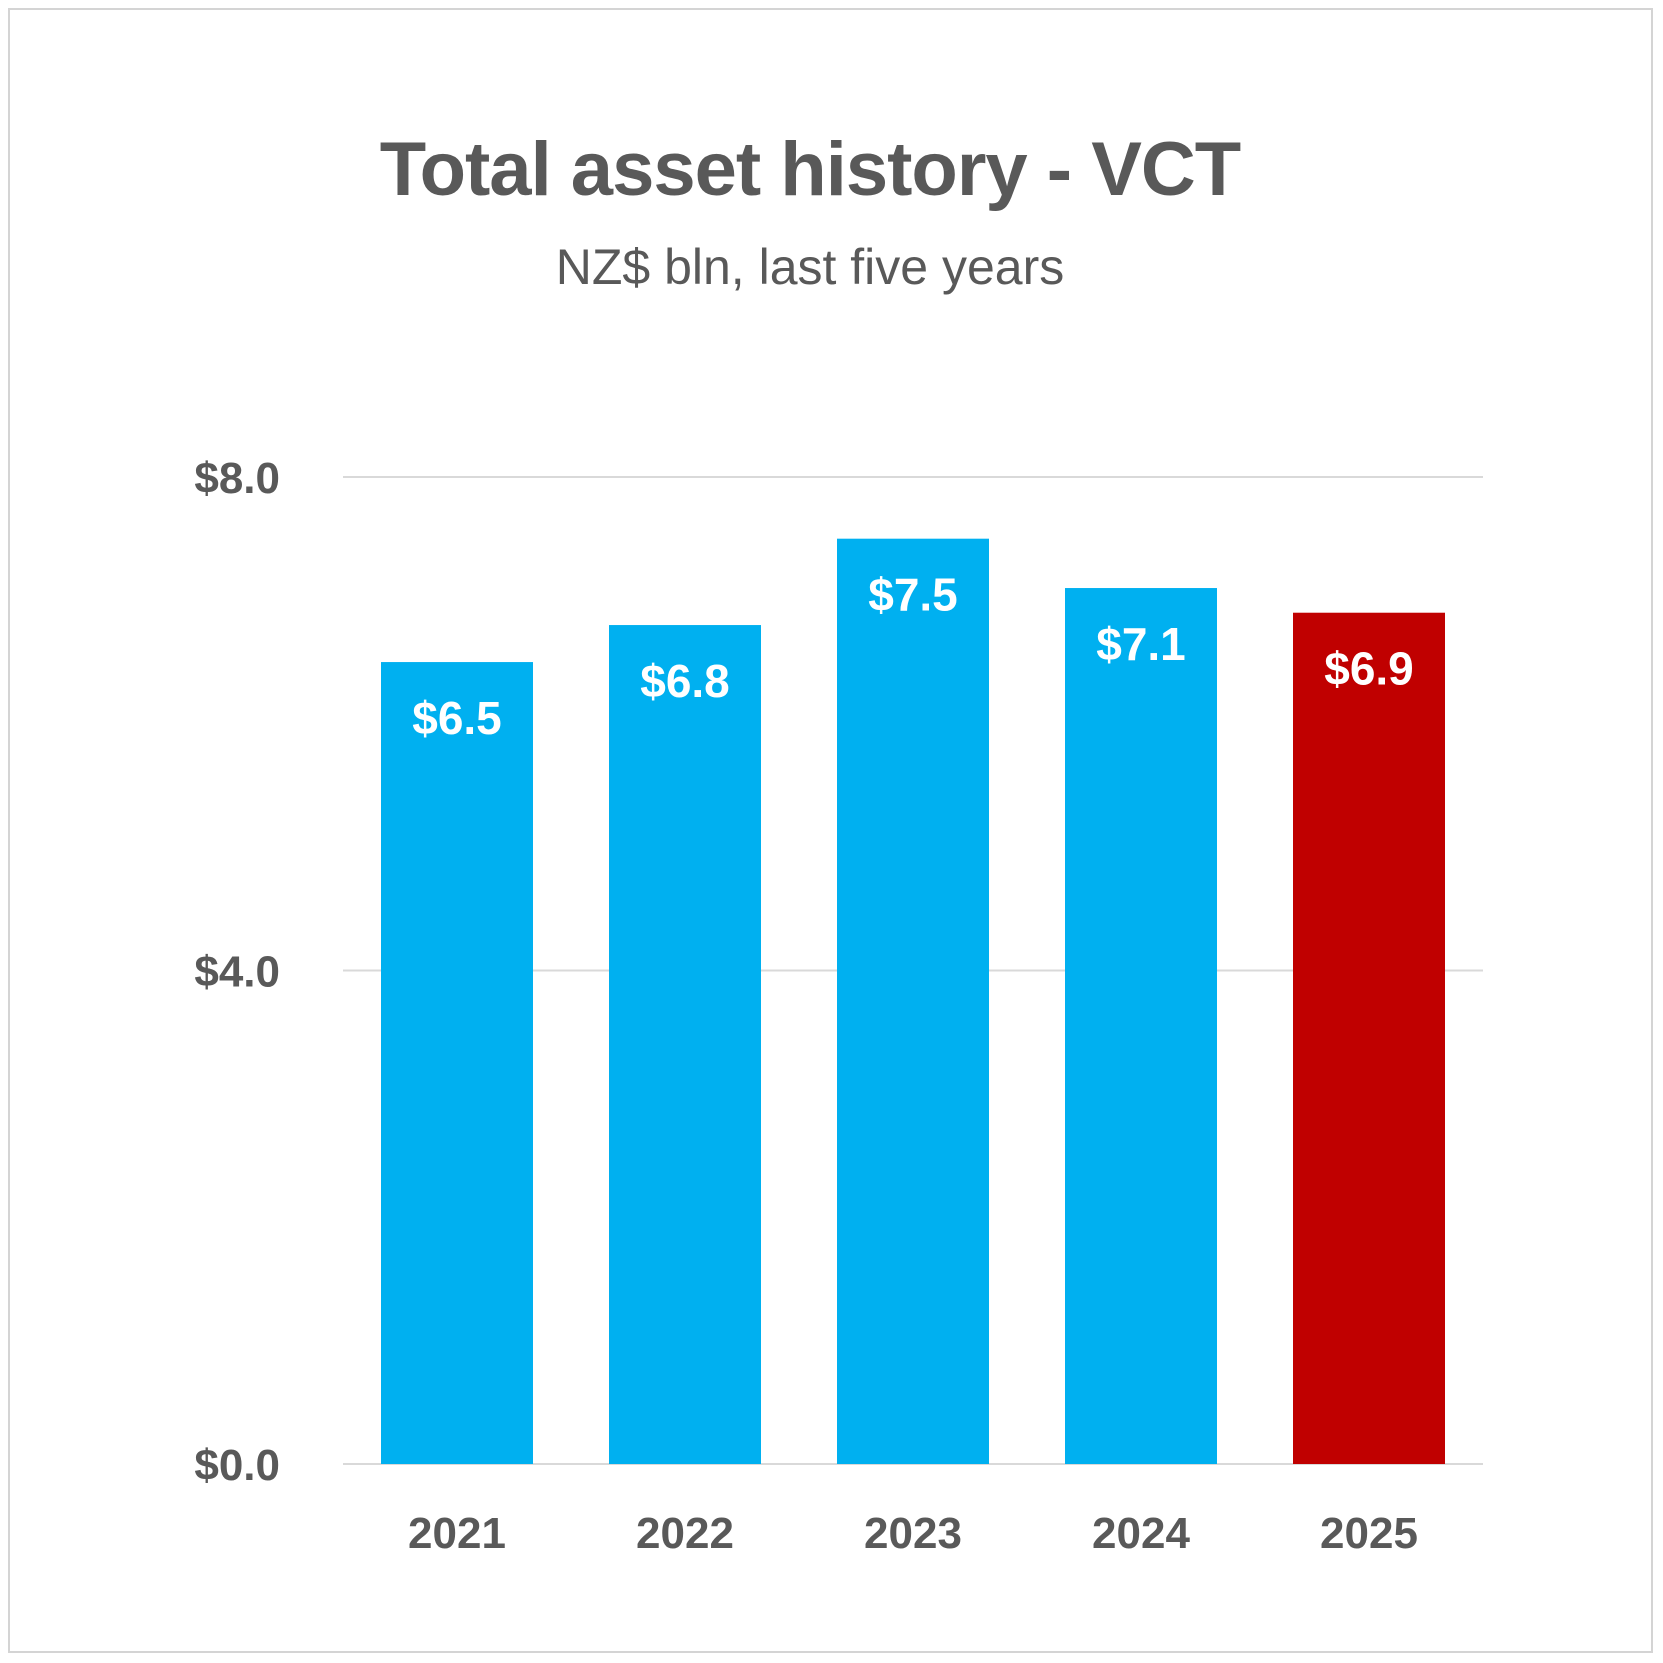 The image size is (1663, 1663). What do you see at coordinates (237, 478) in the screenshot?
I see `y-tick-label: $8.0` at bounding box center [237, 478].